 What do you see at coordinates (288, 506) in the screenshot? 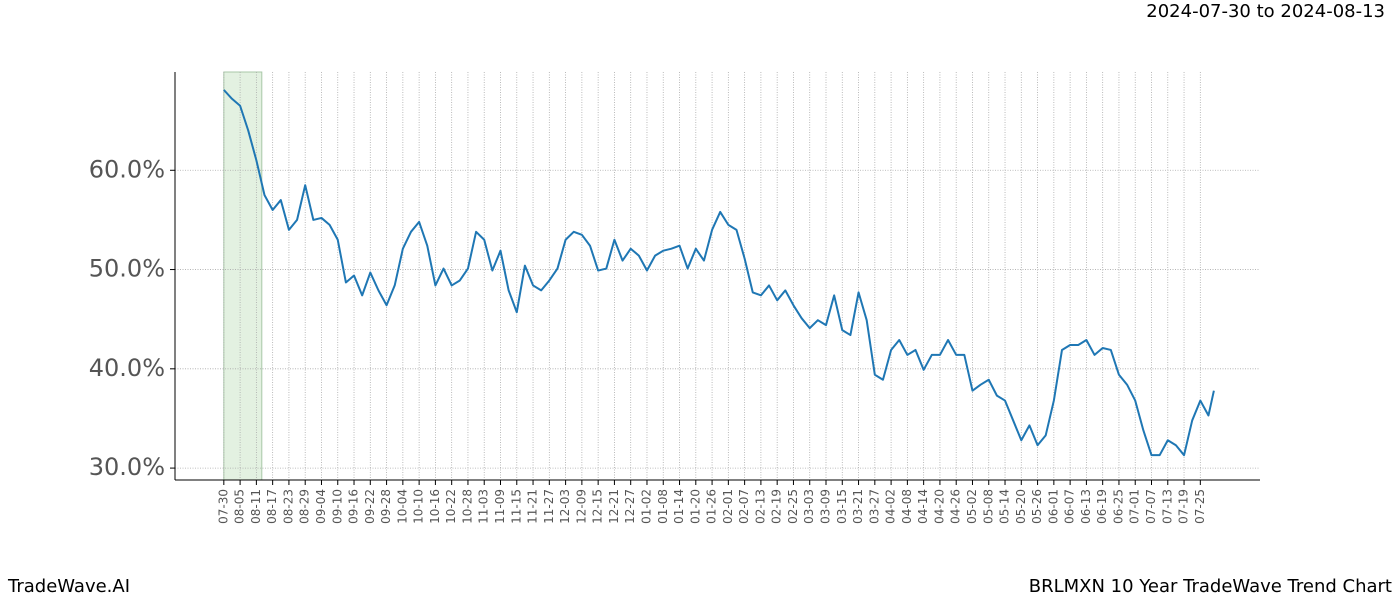
I see `x-tick-label: 08-23` at bounding box center [288, 506].